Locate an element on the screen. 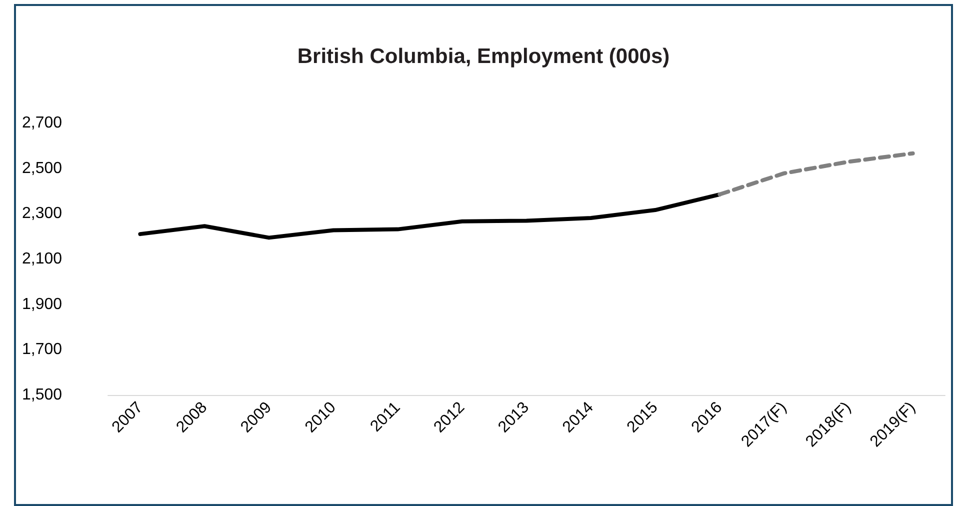  y-tick-label: 2,100 is located at coordinates (42, 259).